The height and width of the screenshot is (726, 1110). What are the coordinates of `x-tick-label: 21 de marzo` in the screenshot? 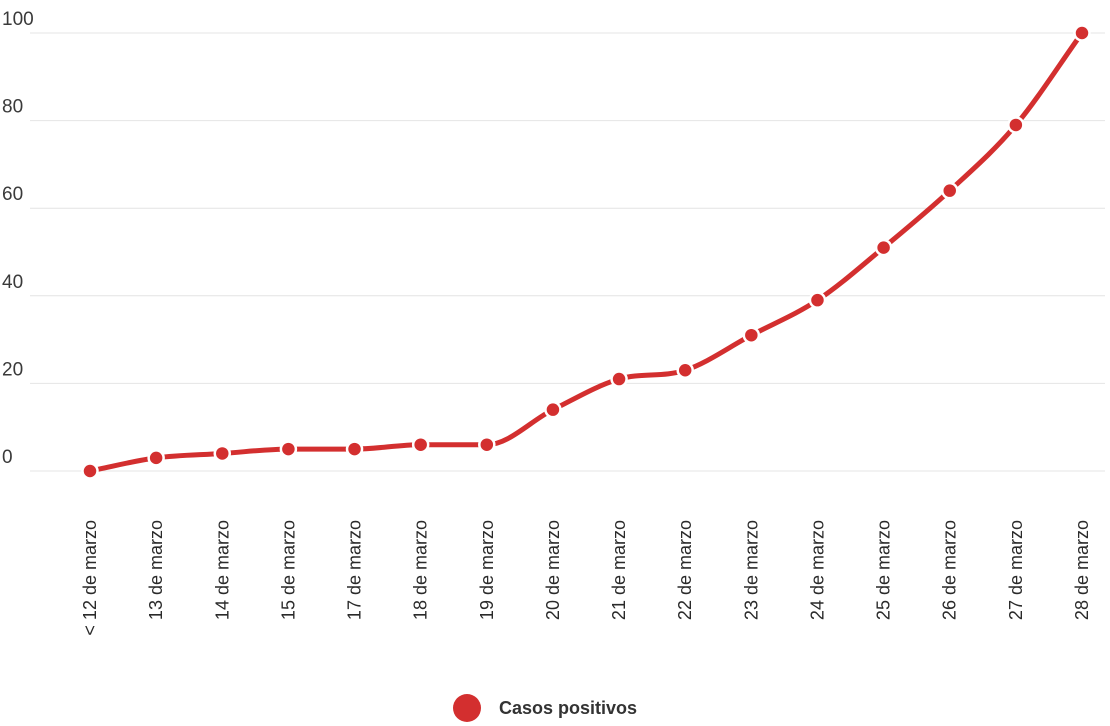 It's located at (619, 570).